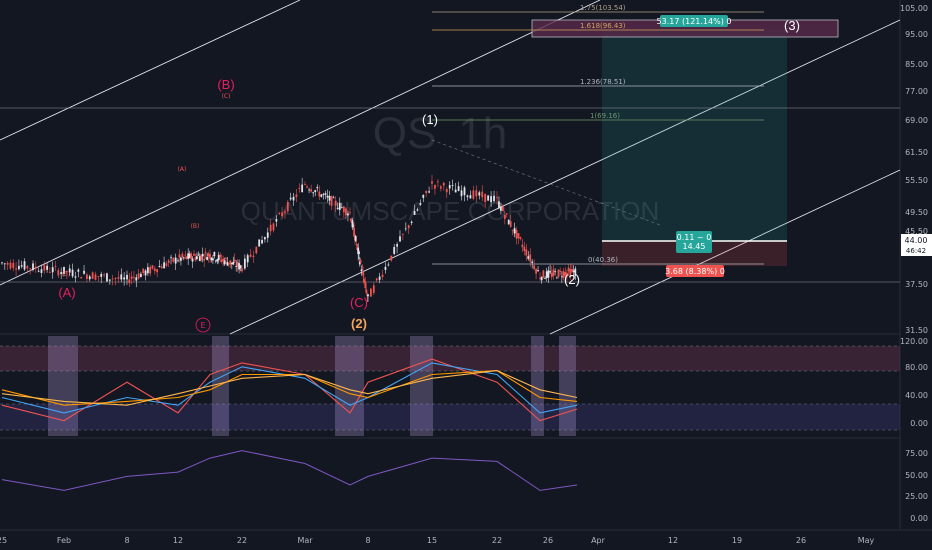  I want to click on oversold-zone, so click(450, 417).